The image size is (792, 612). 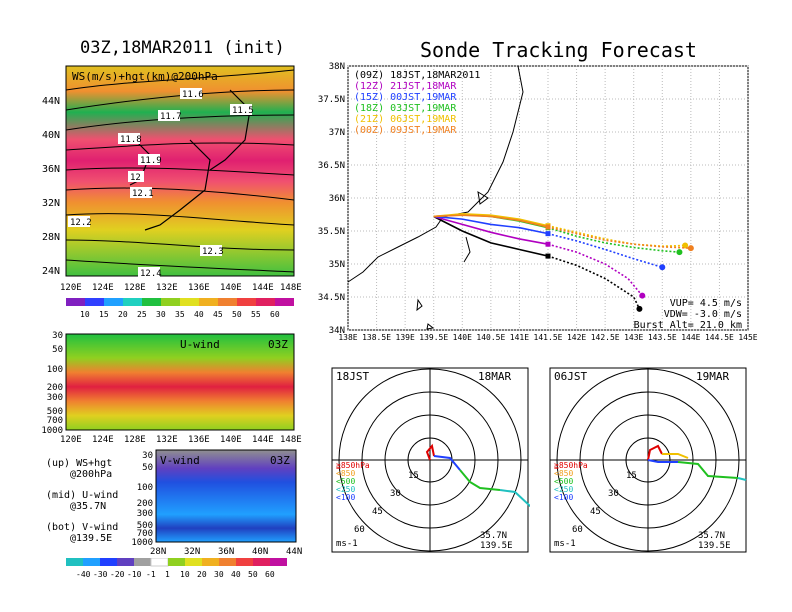 I want to click on u-xtick: 148E, so click(x=291, y=440).